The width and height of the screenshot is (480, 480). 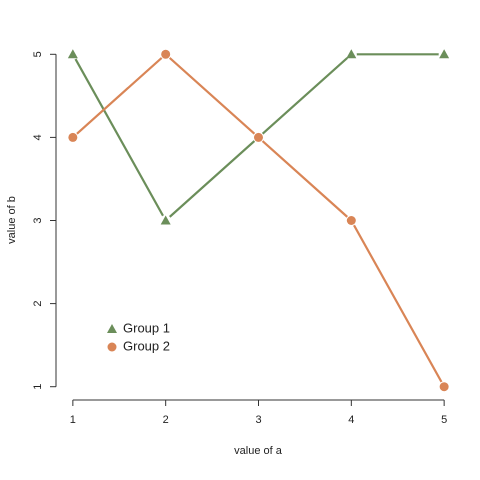 What do you see at coordinates (146, 345) in the screenshot?
I see `legend-label: Group 2` at bounding box center [146, 345].